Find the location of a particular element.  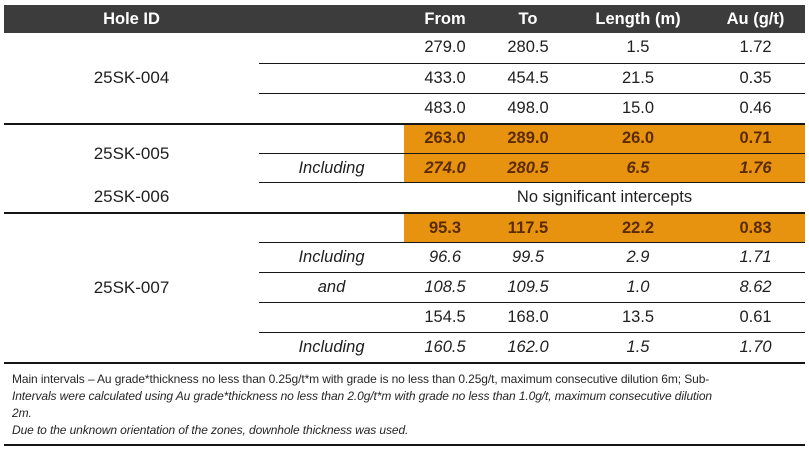

no-intercepts-note: No significant intercepts is located at coordinates (604, 197).